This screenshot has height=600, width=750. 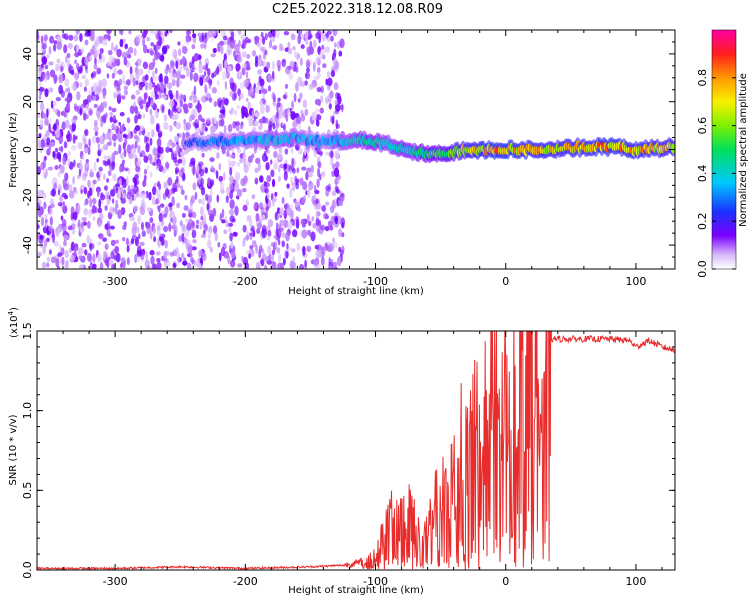 I want to click on spectrogram-y-axis-title: Frequency (Hz), so click(x=13, y=150).